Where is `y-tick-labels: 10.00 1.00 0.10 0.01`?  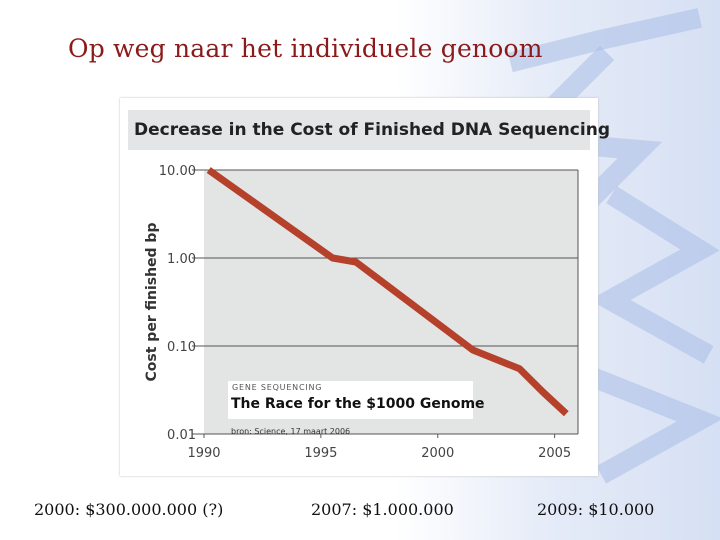
y-tick-labels: 10.00 1.00 0.10 0.01 is located at coordinates (177, 303).